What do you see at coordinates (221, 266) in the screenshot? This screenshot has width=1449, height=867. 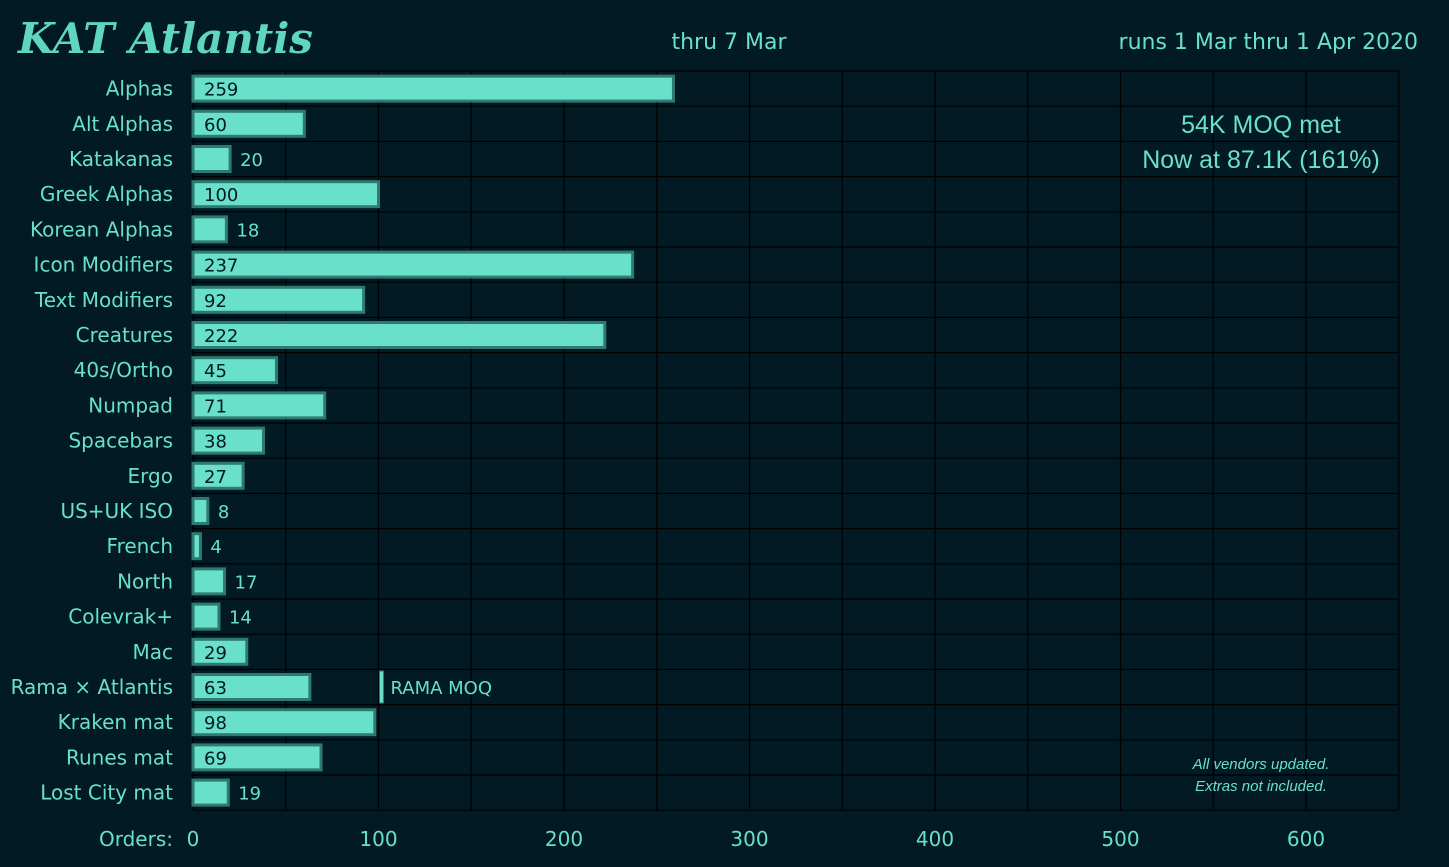 I see `value-label: 237` at bounding box center [221, 266].